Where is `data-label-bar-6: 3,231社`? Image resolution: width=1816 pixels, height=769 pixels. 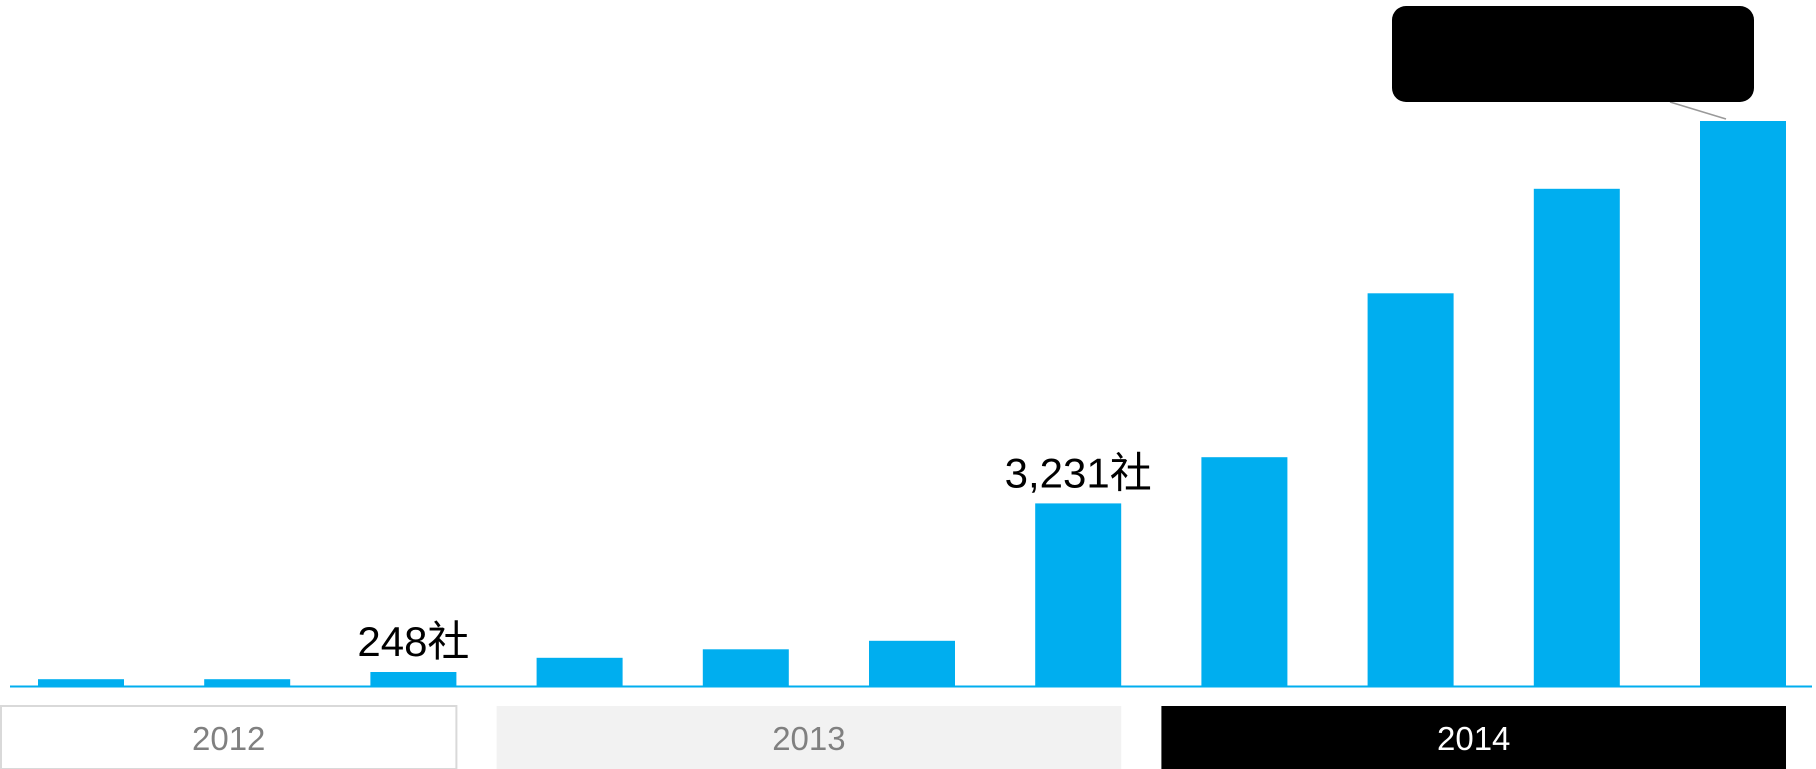
data-label-bar-6: 3,231社 is located at coordinates (1078, 472).